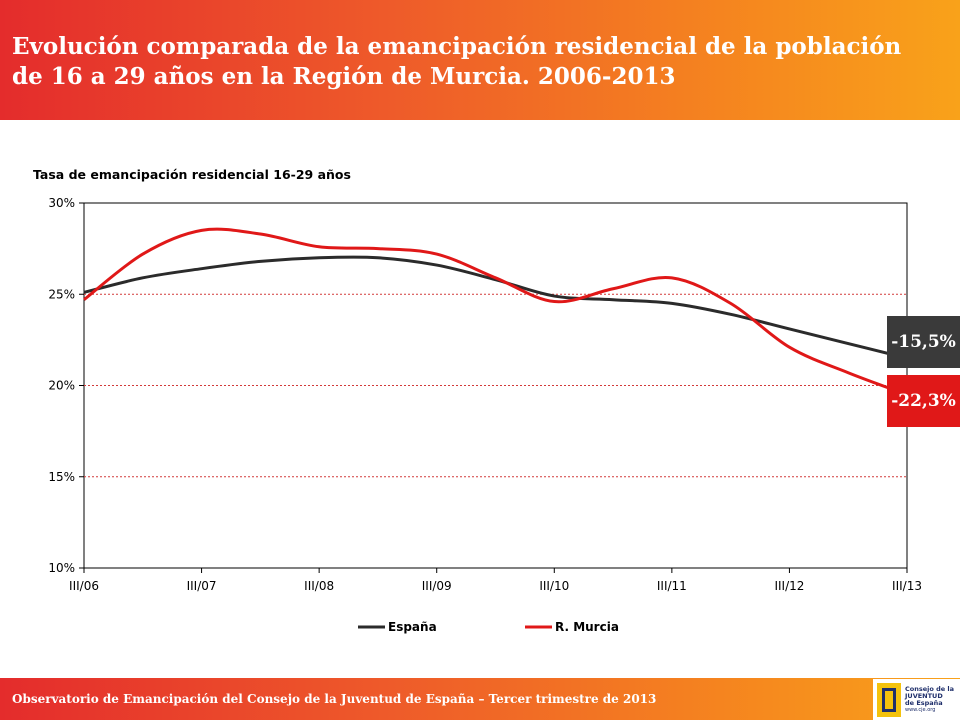 Image resolution: width=960 pixels, height=720 pixels. Describe the element at coordinates (61, 294) in the screenshot. I see `y-tick-label: 25%` at that location.